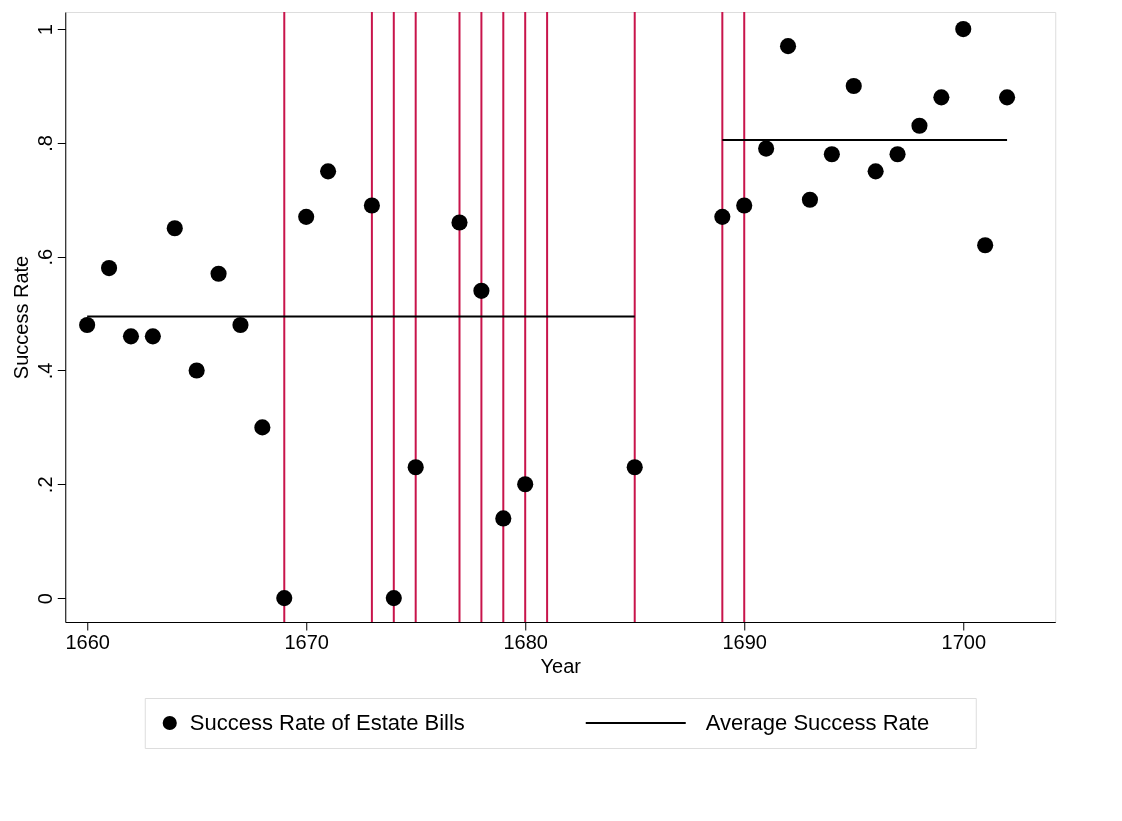 The height and width of the screenshot is (821, 1122). I want to click on legend-label: Average Success Rate, so click(817, 722).